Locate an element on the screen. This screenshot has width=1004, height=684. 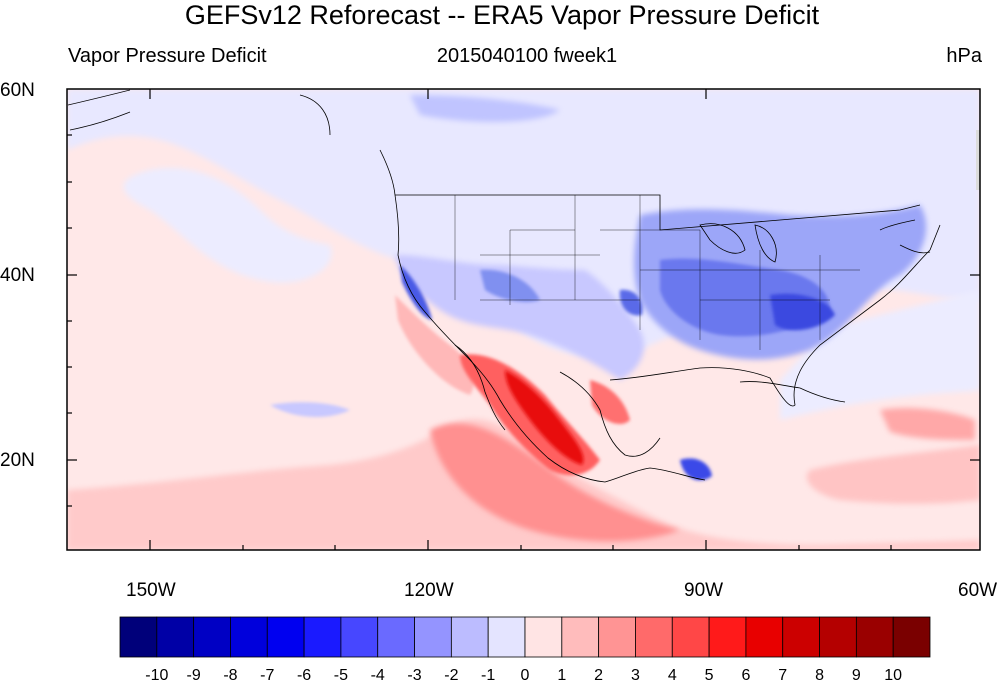
colorbar-tick-label: 2 is located at coordinates (599, 675).